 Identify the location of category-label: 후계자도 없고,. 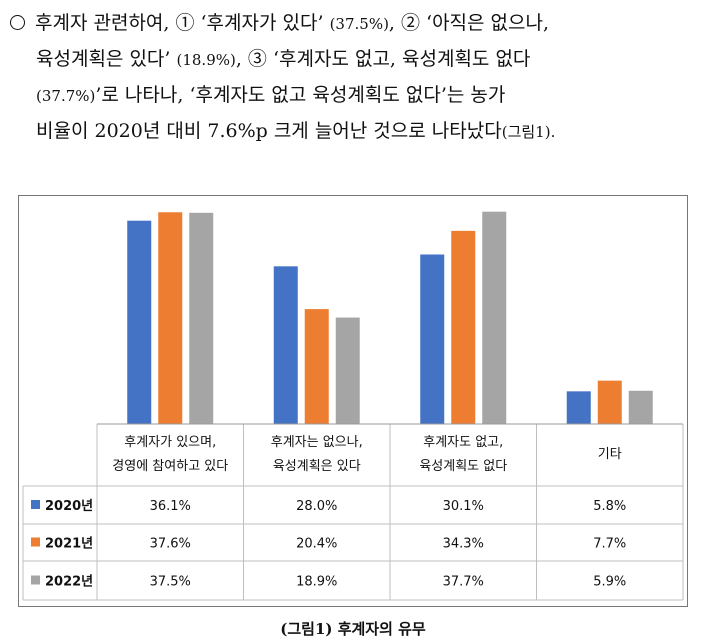
(463, 442).